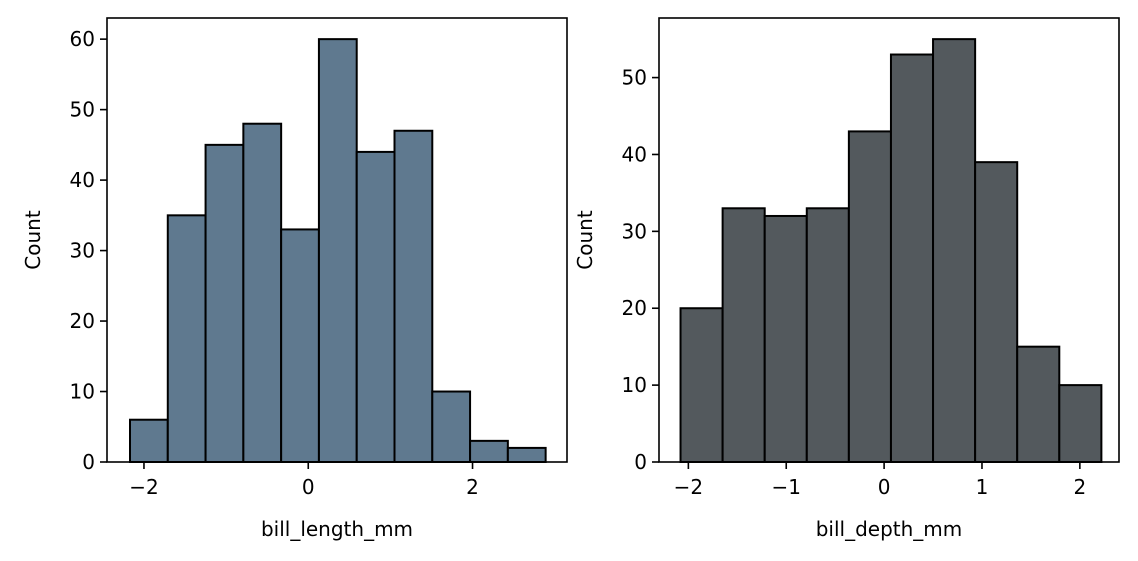  I want to click on x-tick-label: −1, so click(785, 487).